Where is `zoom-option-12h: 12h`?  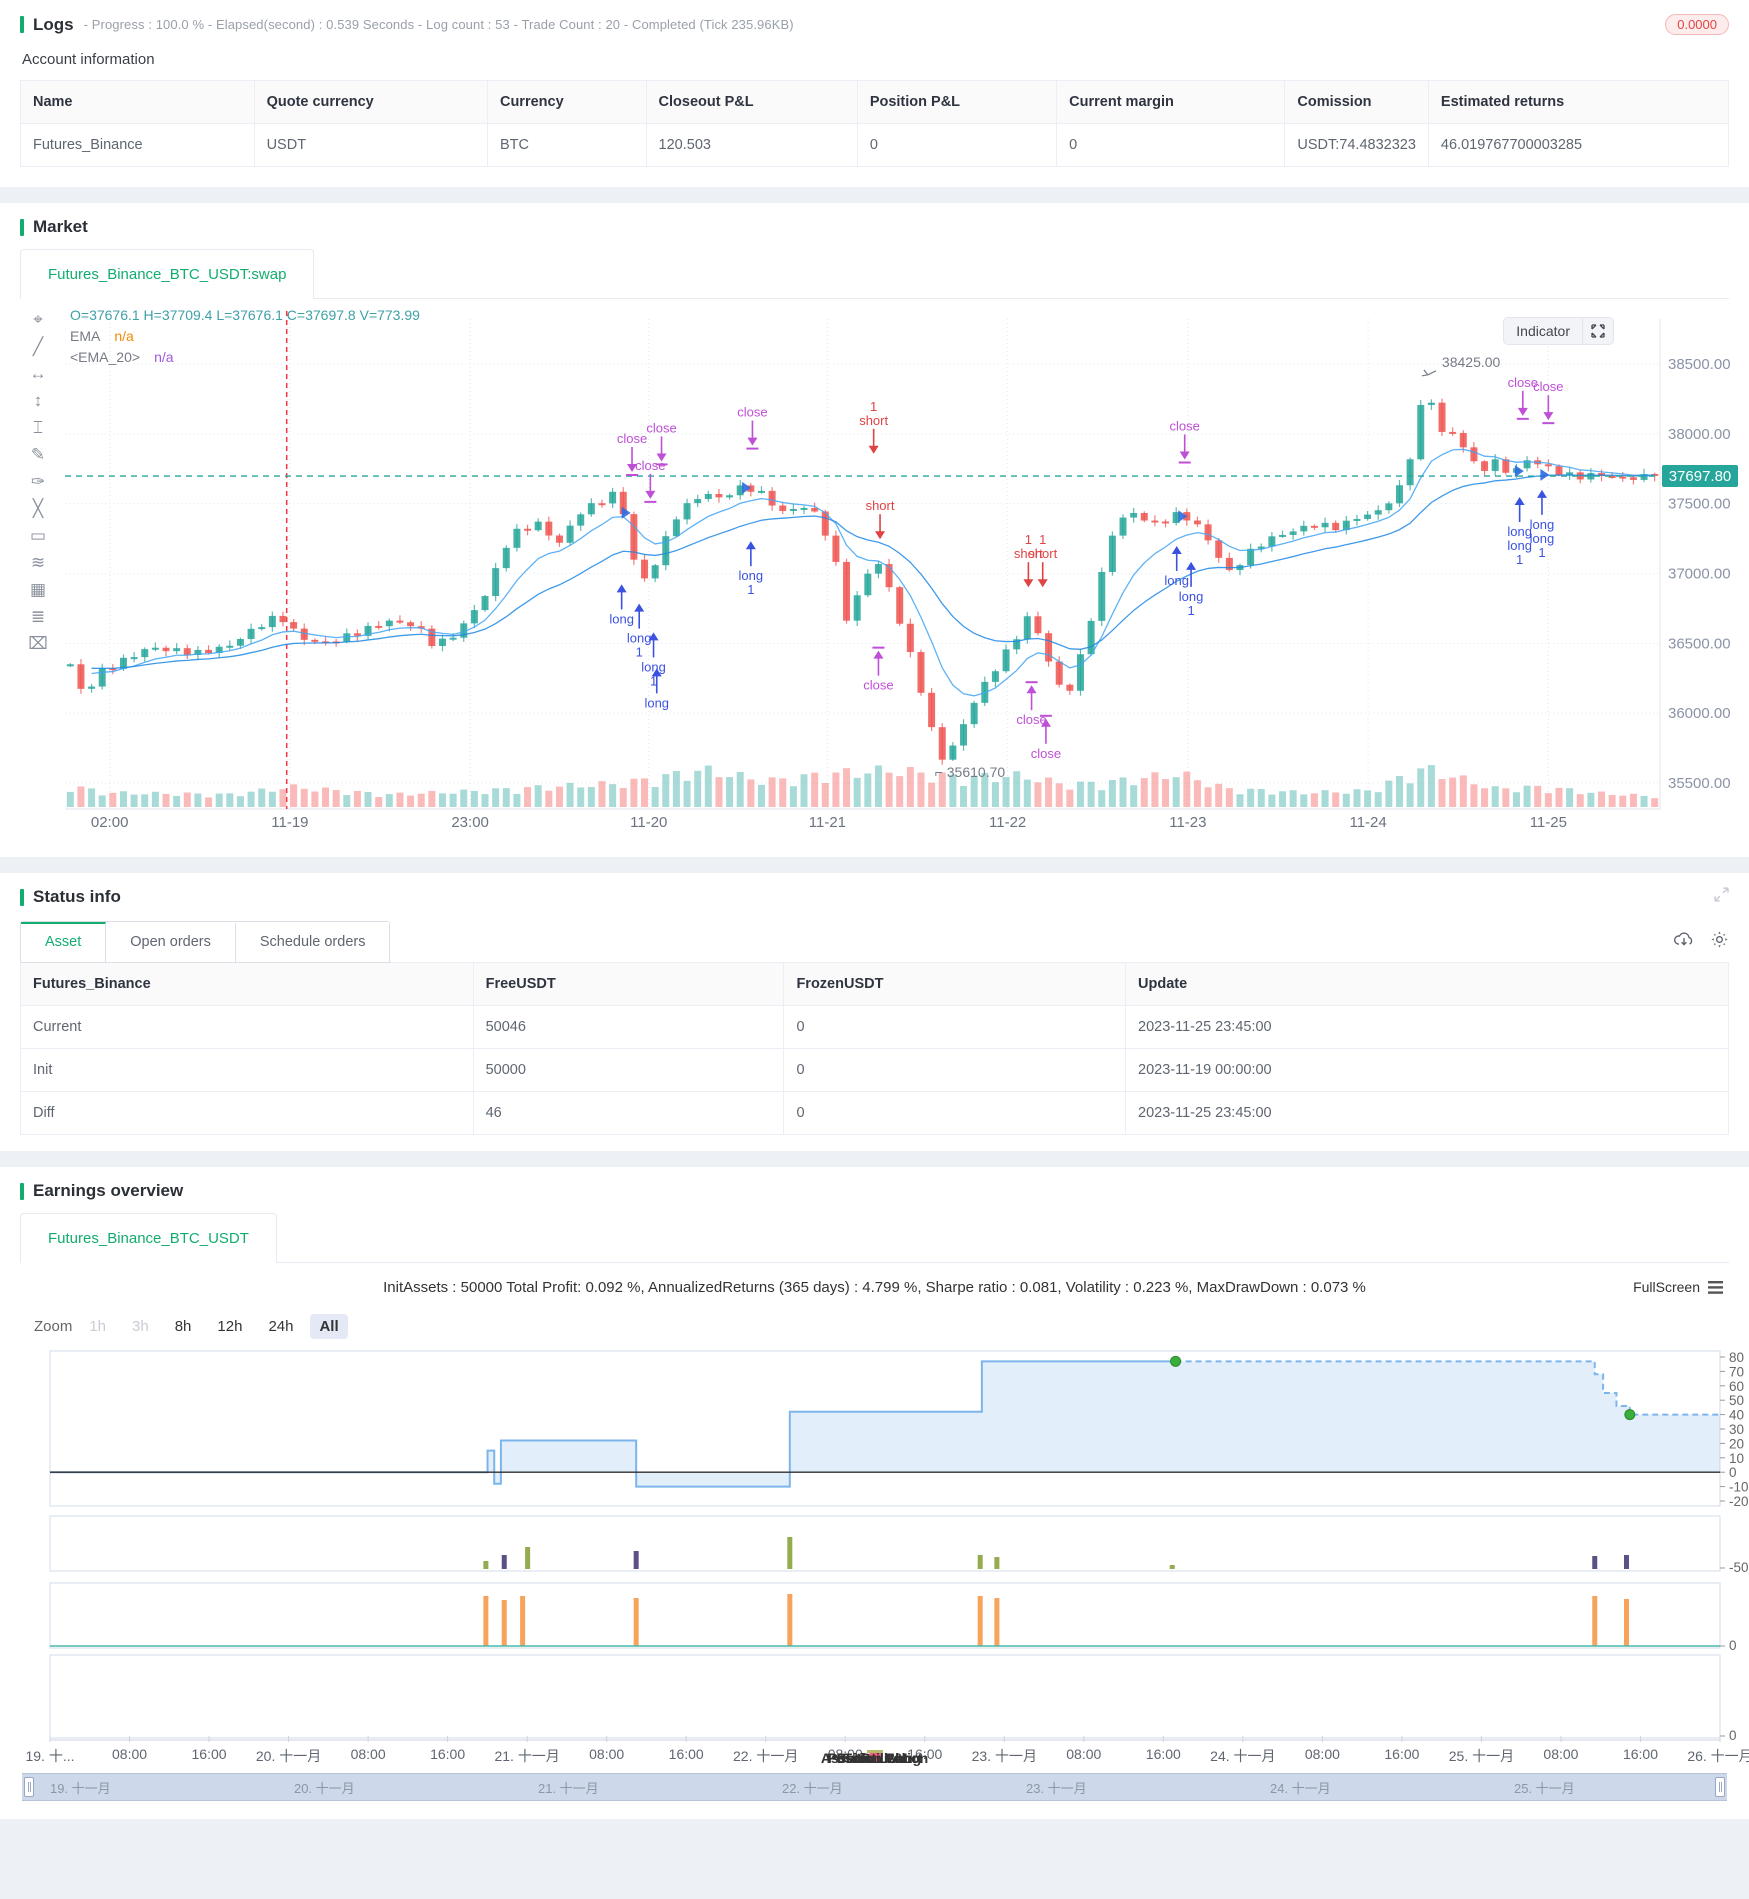
zoom-option-12h: 12h is located at coordinates (230, 1326).